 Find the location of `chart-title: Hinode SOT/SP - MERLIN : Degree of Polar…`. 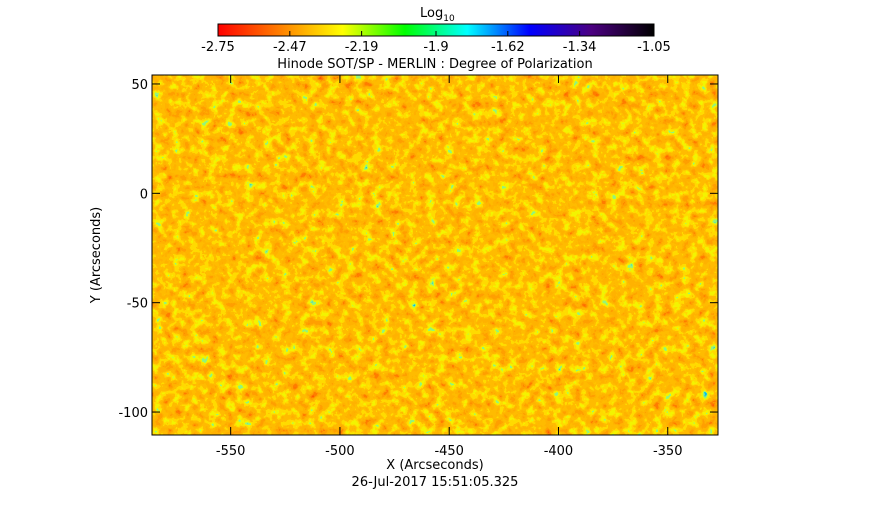

chart-title: Hinode SOT/SP - MERLIN : Degree of Polar… is located at coordinates (434, 64).